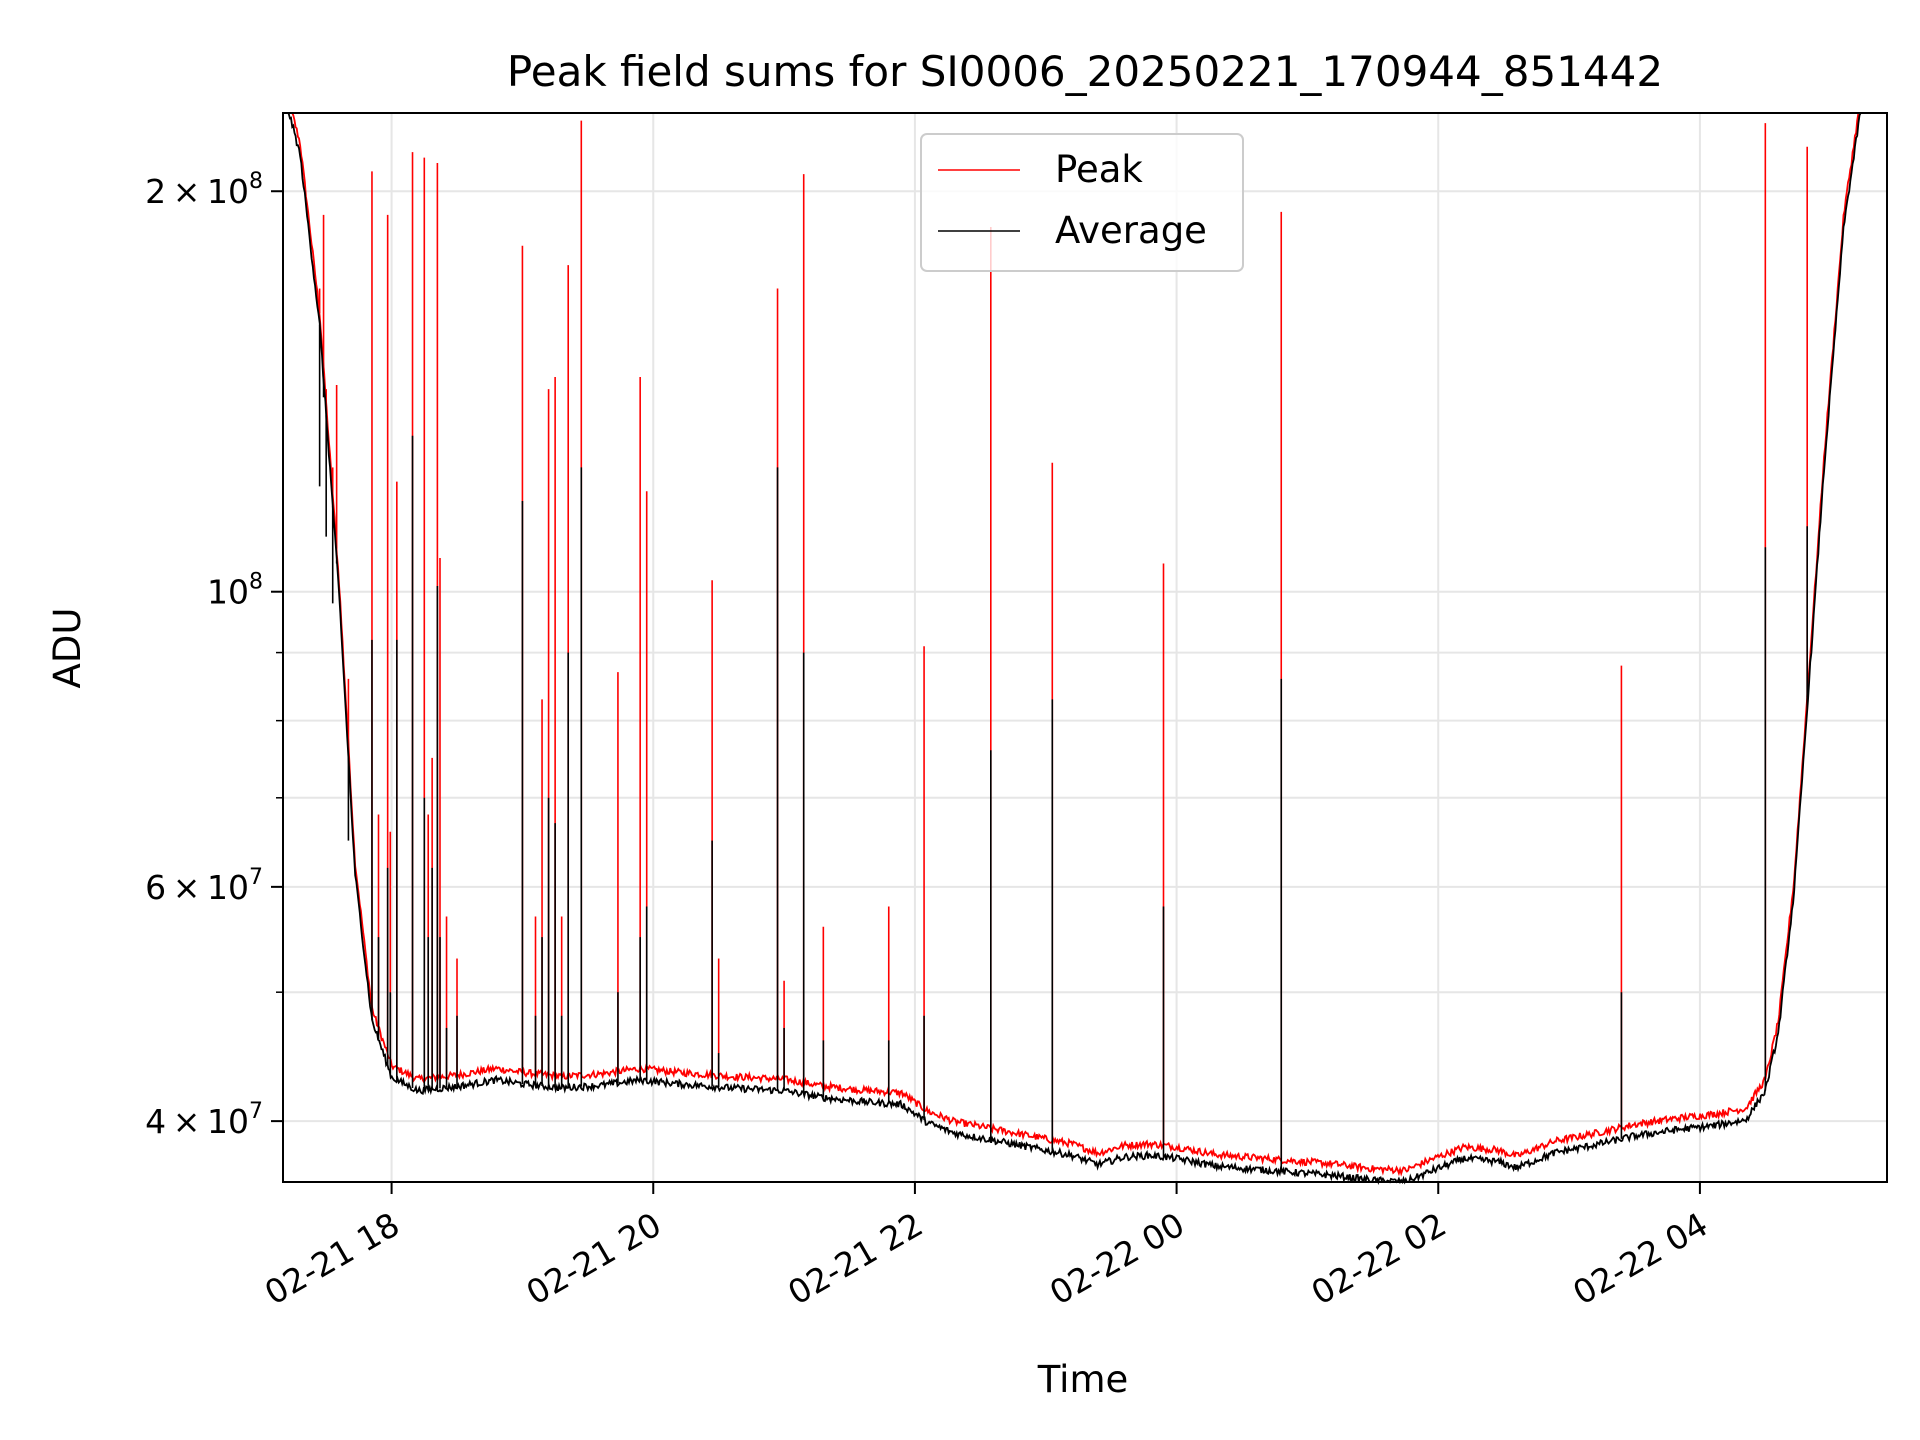 This screenshot has height=1440, width=1920. I want to click on x-axis-label: Time, so click(1083, 1379).